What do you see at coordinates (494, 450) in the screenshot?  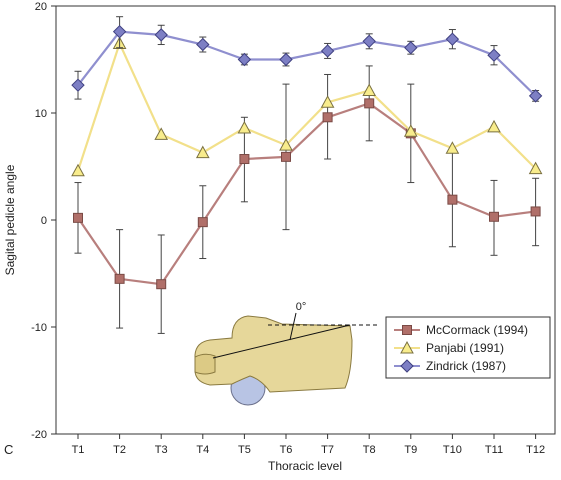 I see `x-tick-label: T11` at bounding box center [494, 450].